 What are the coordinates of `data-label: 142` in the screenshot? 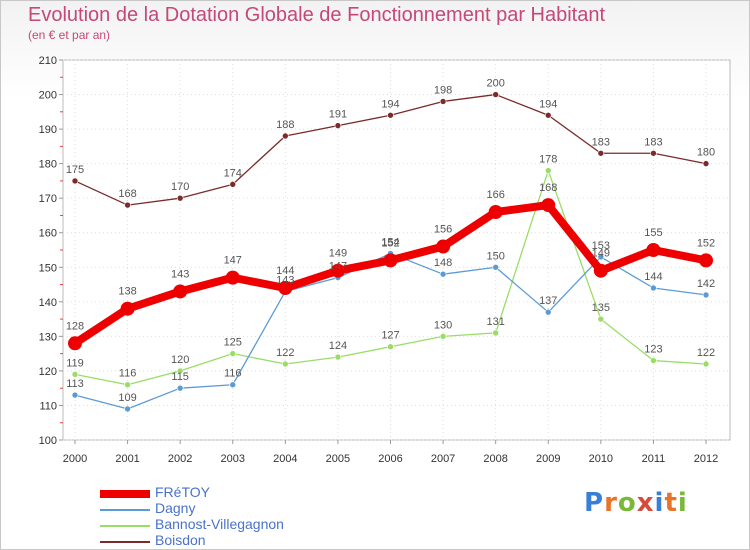 It's located at (706, 284).